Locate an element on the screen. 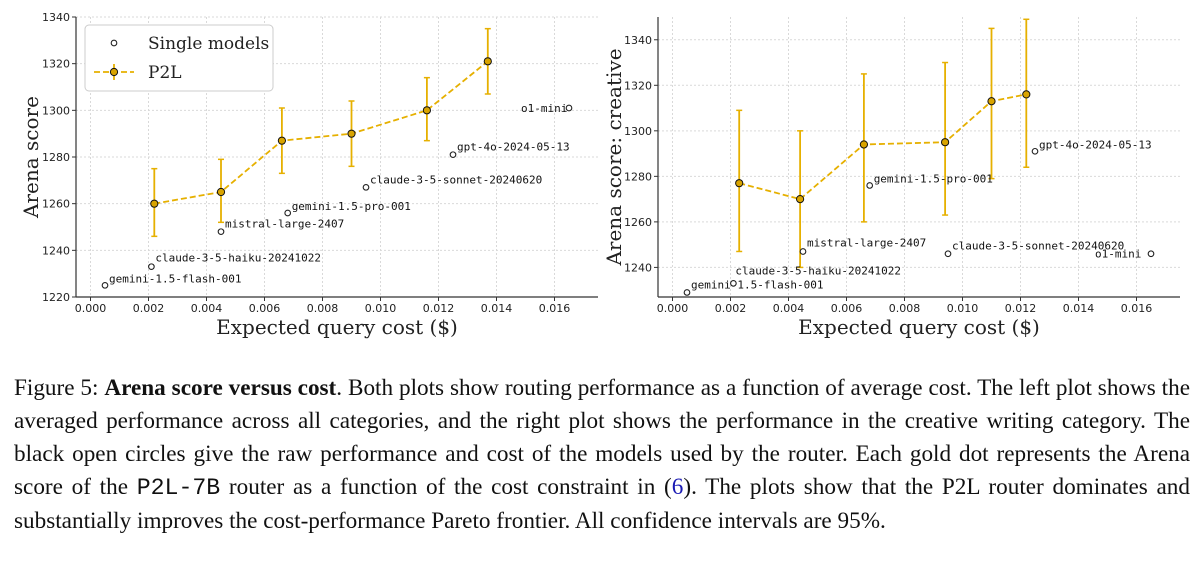 The height and width of the screenshot is (576, 1202). caption-bold: Arena score versus cost is located at coordinates (220, 388).